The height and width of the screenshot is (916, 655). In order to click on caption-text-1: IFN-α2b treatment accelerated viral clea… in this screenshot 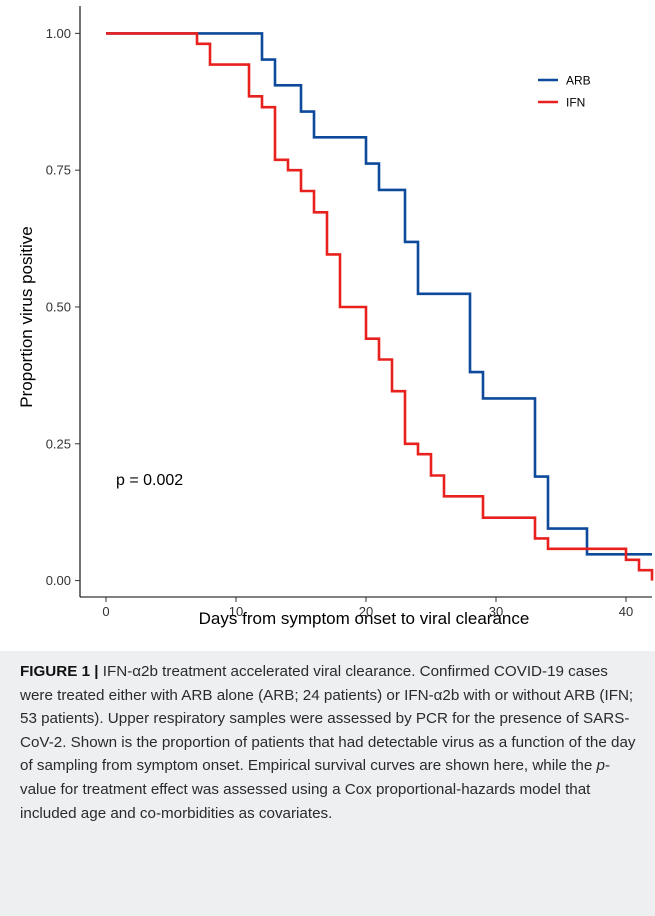, I will do `click(328, 719)`.